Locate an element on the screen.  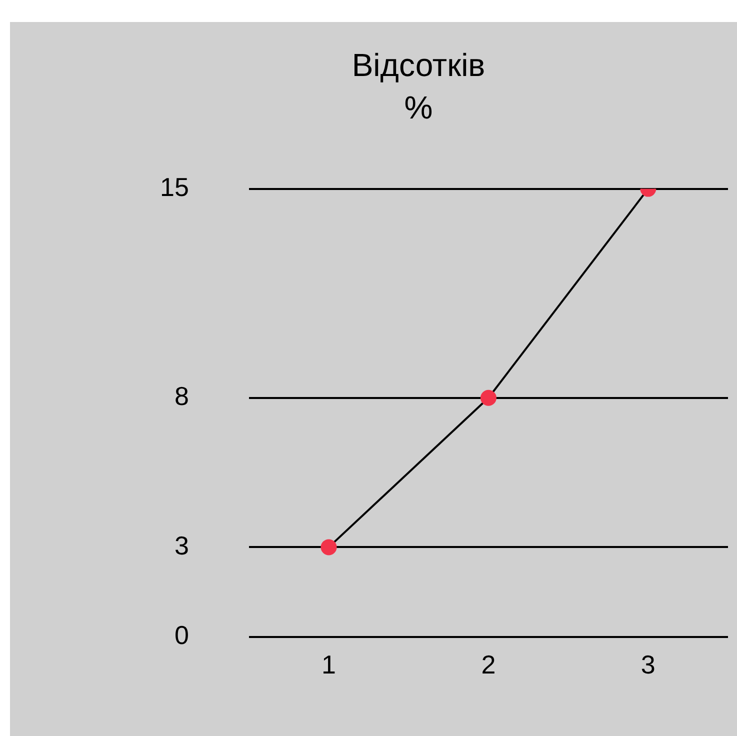
x-tick-label: 3 is located at coordinates (648, 665).